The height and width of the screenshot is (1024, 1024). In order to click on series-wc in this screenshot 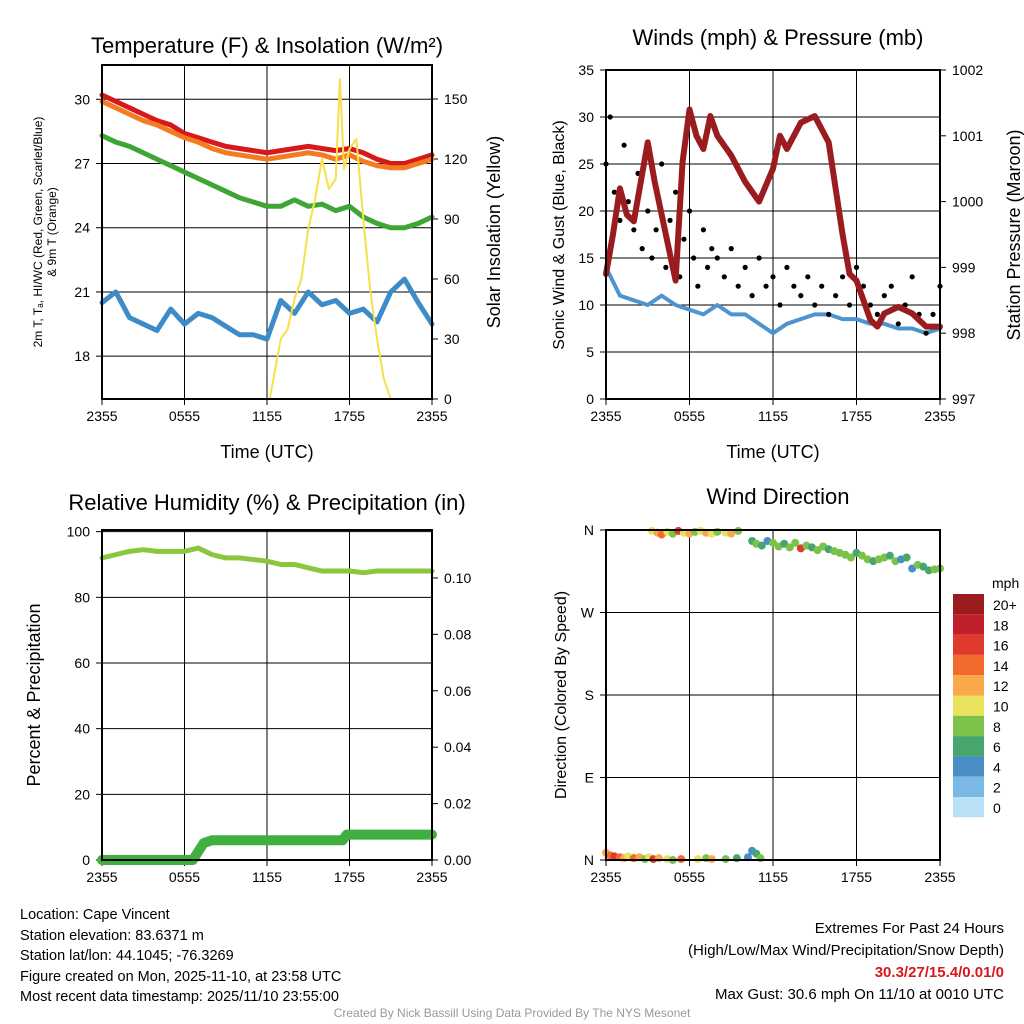, I will do `click(267, 309)`.